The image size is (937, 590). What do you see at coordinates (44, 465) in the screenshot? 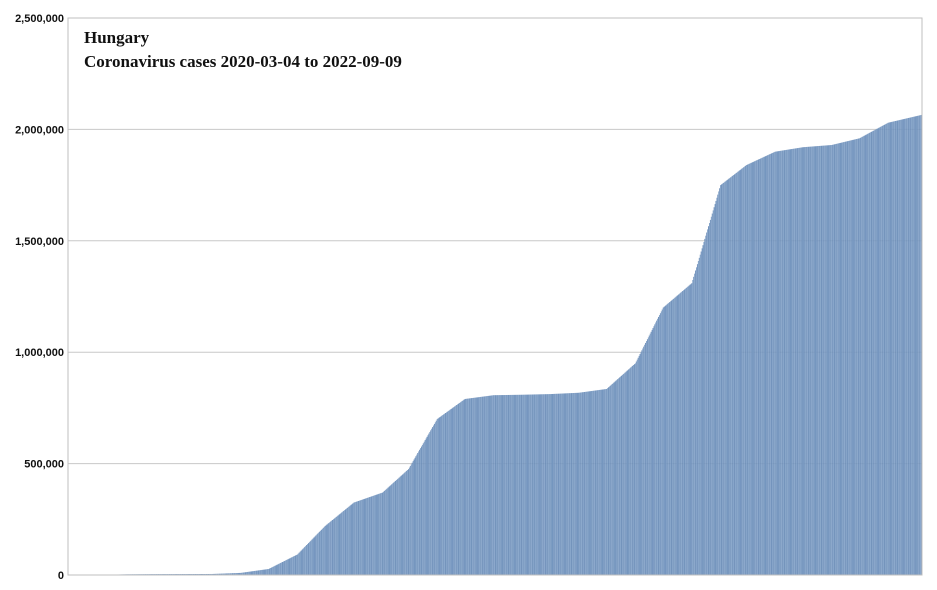
I see `y-tick-label: 500,000` at bounding box center [44, 465].